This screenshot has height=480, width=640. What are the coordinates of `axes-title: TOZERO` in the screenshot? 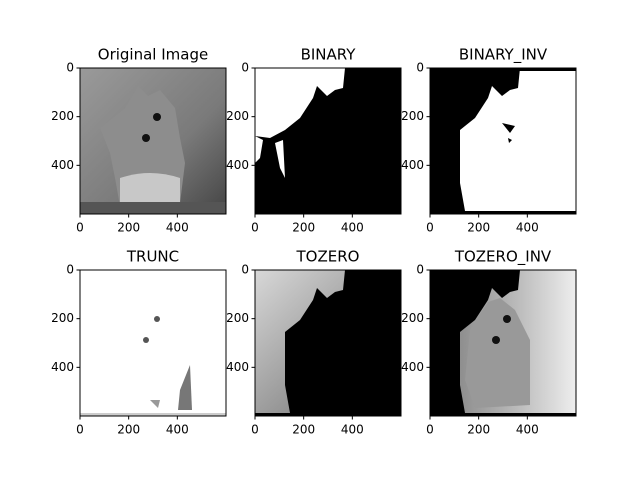 It's located at (328, 257).